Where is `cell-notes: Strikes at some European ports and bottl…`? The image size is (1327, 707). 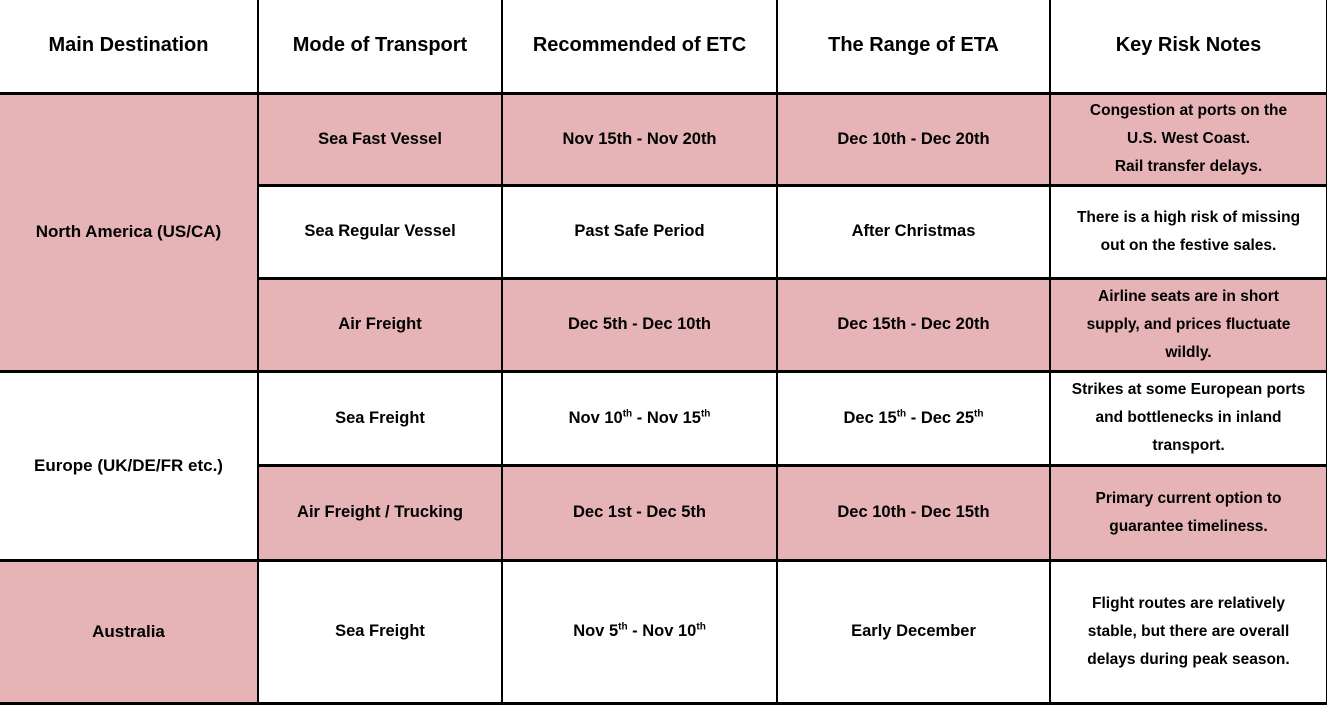 cell-notes: Strikes at some European ports and bottl… is located at coordinates (1188, 418).